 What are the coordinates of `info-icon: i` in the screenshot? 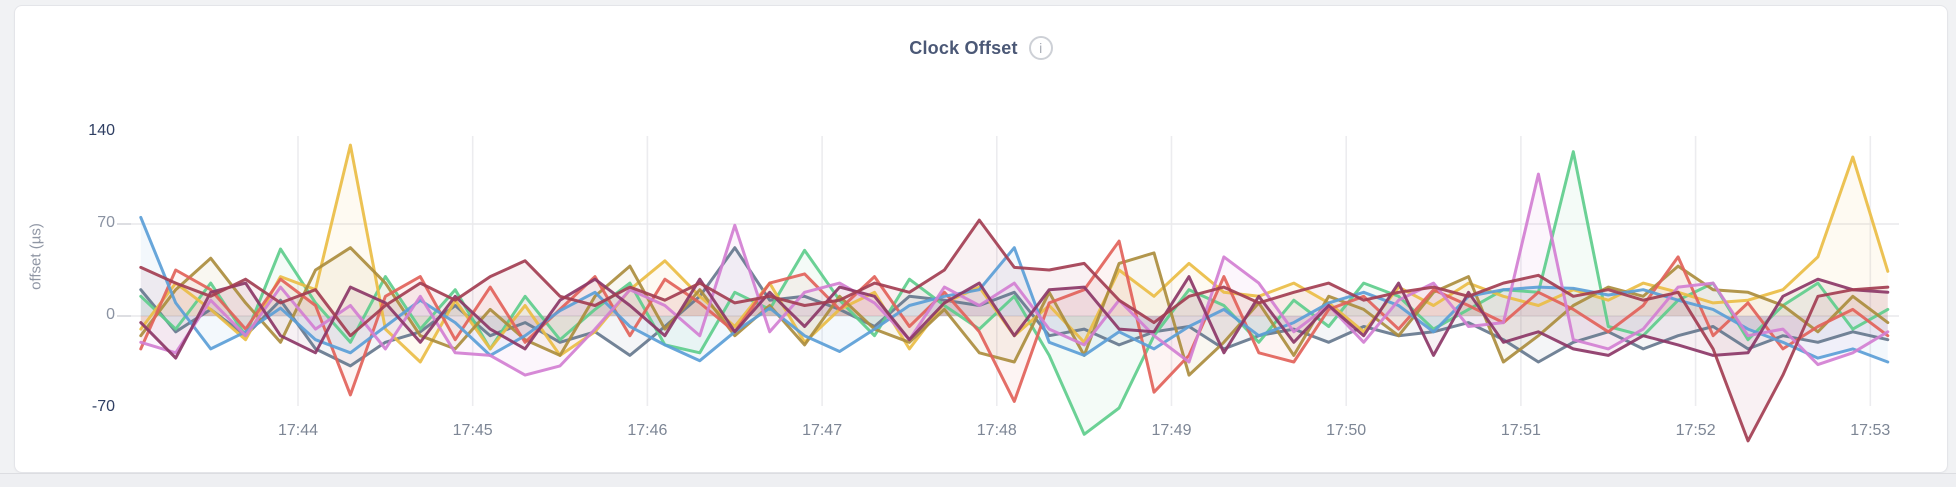 It's located at (1040, 48).